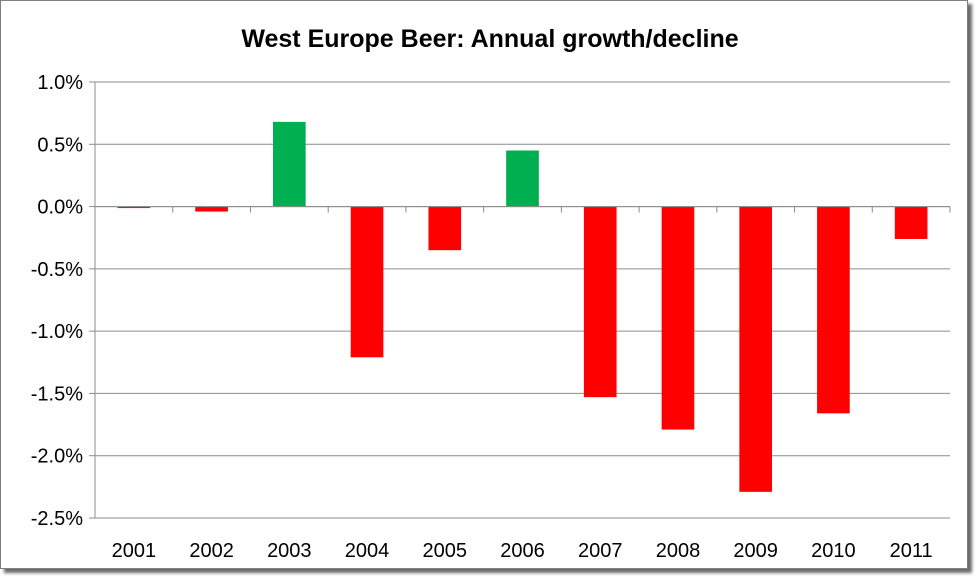 This screenshot has width=978, height=578. Describe the element at coordinates (57, 270) in the screenshot. I see `y-tick-label: -0.5%` at that location.